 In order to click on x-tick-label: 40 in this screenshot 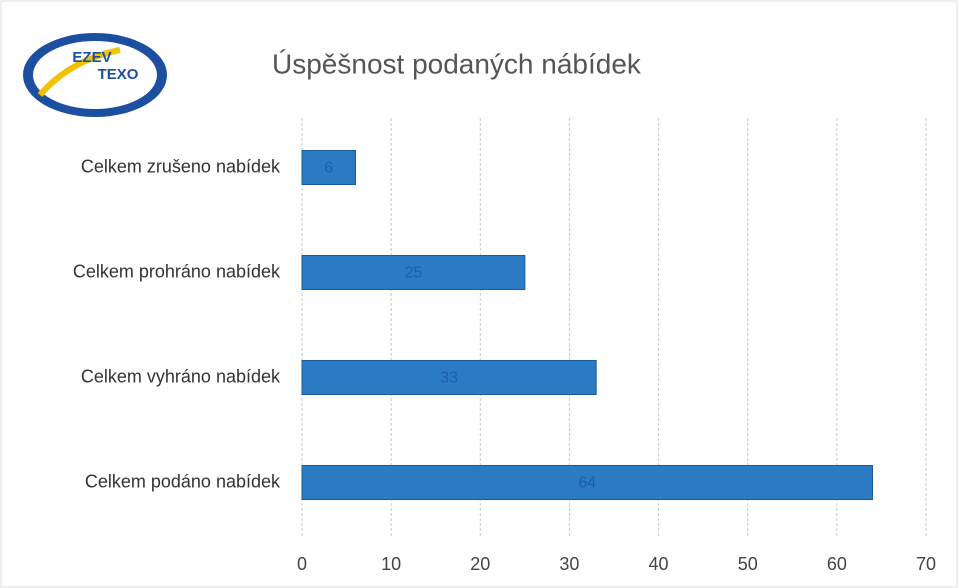, I will do `click(659, 564)`.